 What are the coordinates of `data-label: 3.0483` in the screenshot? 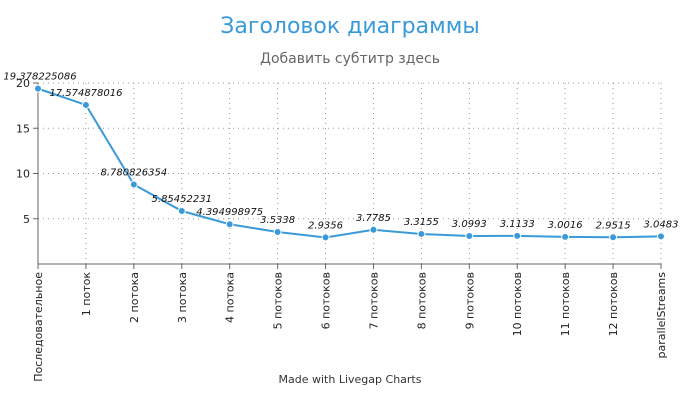 It's located at (661, 224).